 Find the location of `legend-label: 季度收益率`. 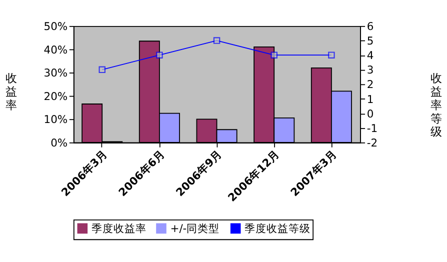

legend-label: 季度收益率 is located at coordinates (118, 229).